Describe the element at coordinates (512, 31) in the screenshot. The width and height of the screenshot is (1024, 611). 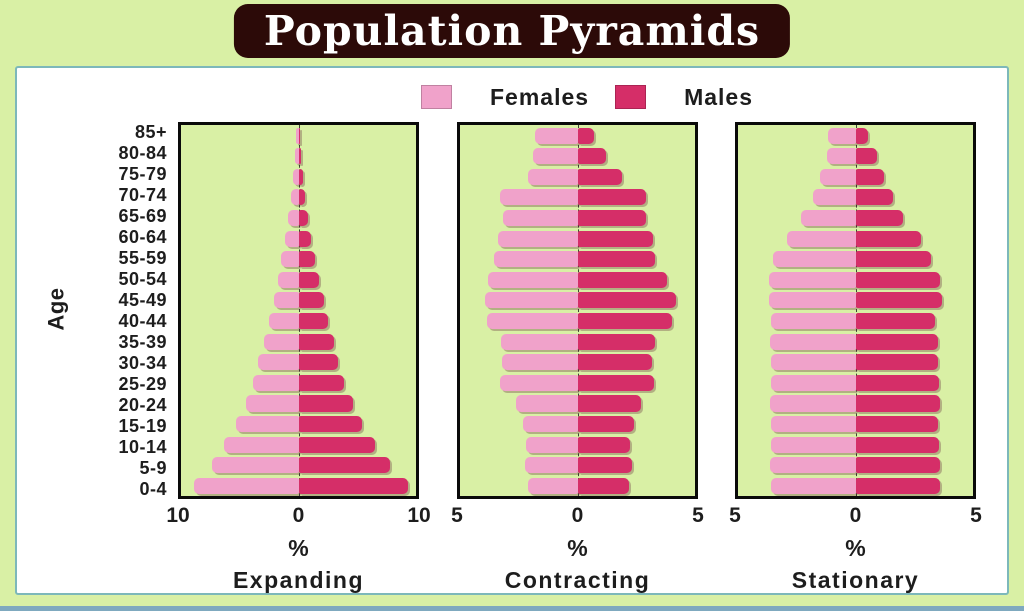
I see `page-title: Population Pyramids` at that location.